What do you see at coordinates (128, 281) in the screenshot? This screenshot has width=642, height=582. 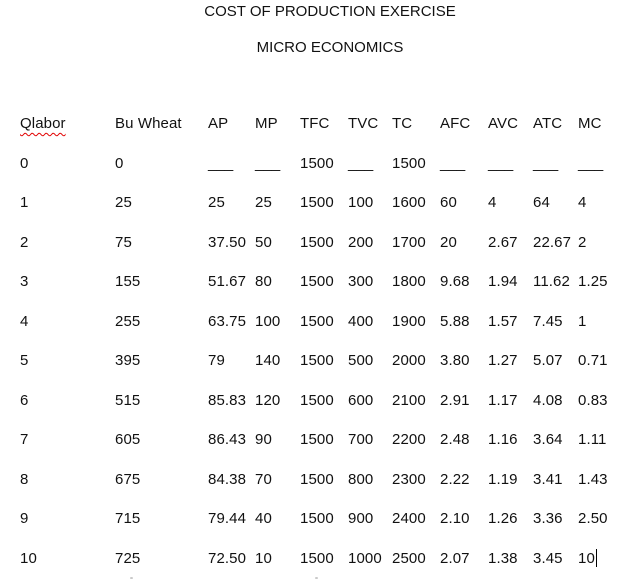 I see `table-cell: 155` at bounding box center [128, 281].